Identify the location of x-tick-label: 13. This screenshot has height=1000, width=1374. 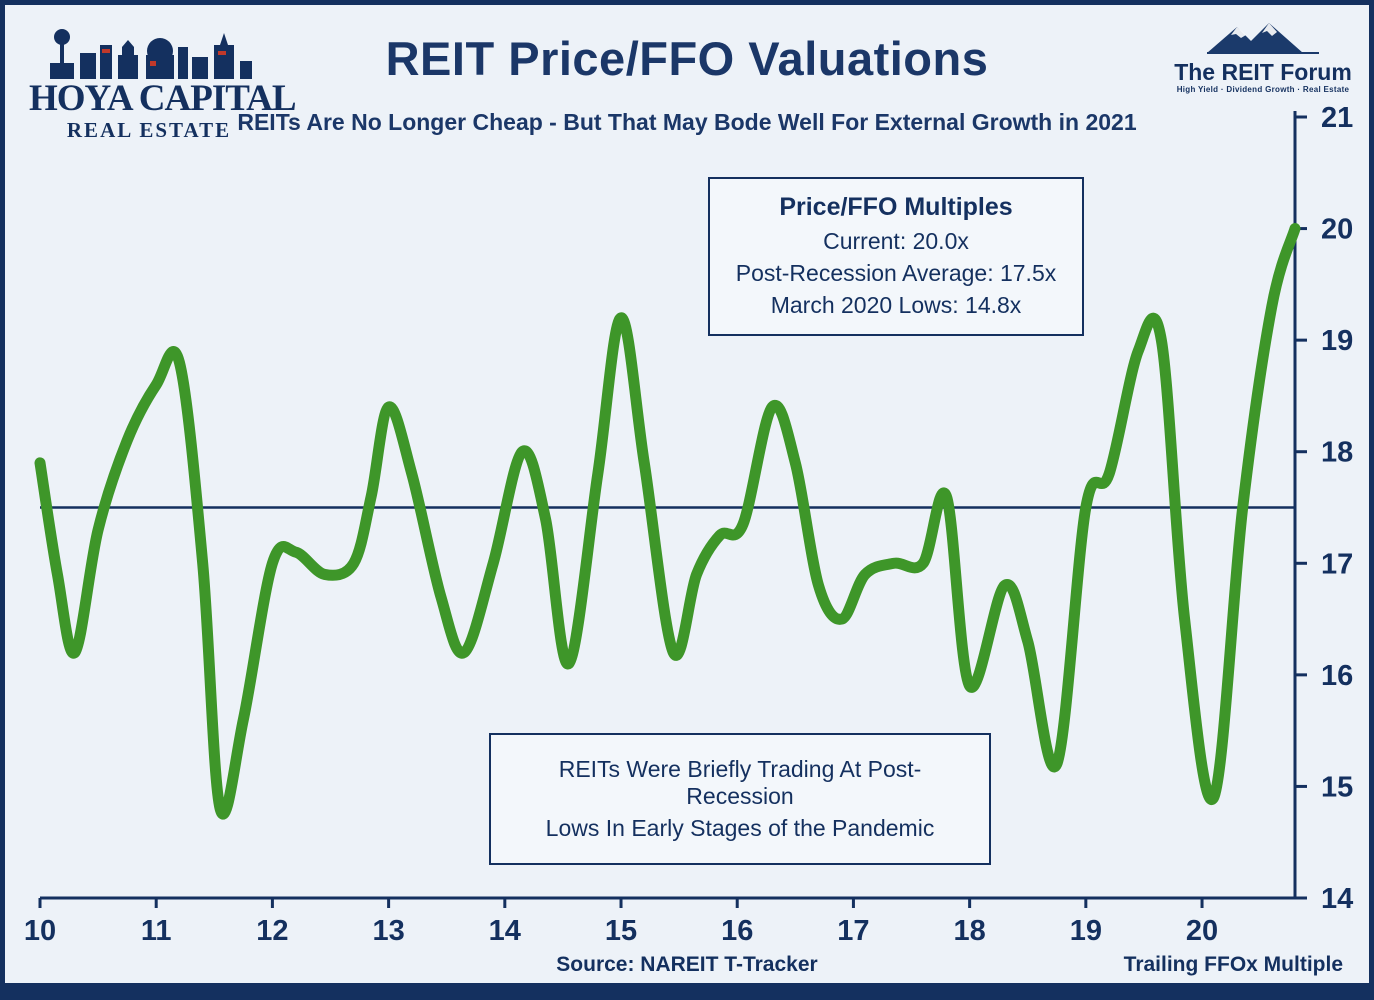
(388, 931).